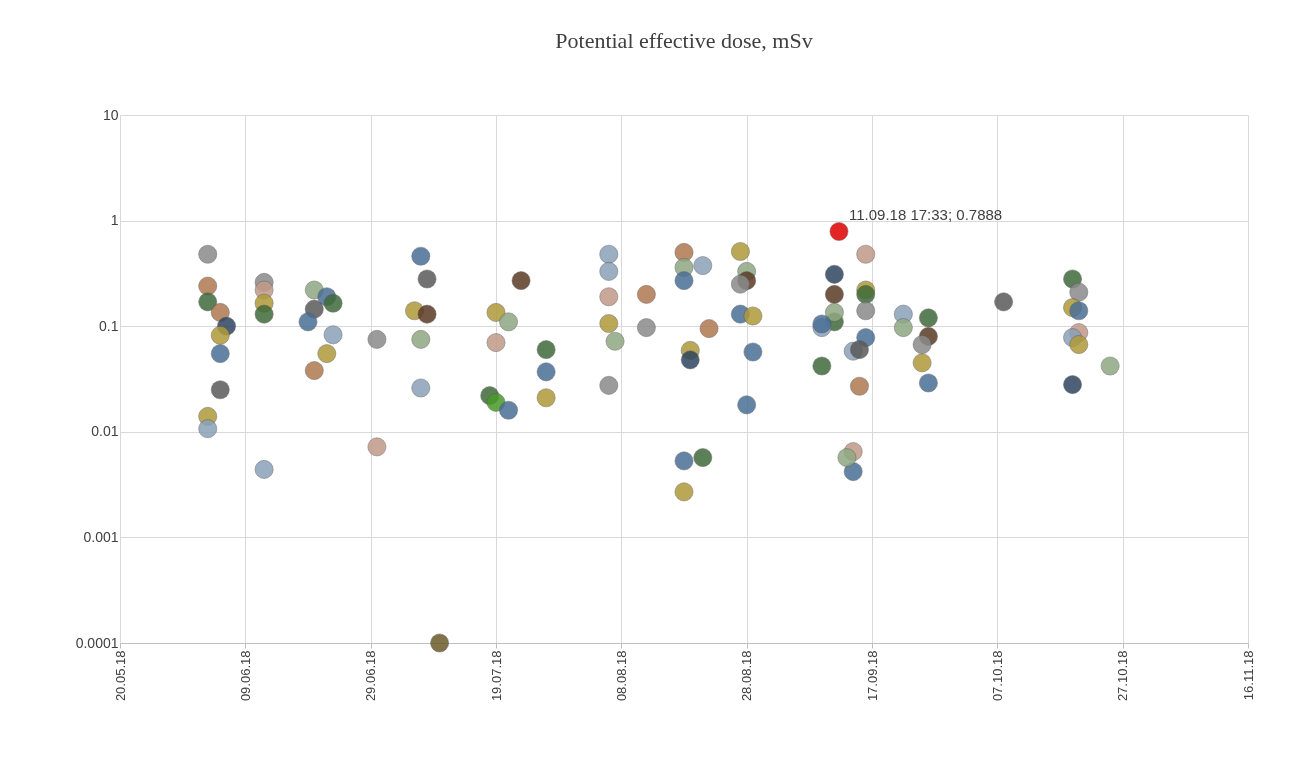  What do you see at coordinates (120, 676) in the screenshot?
I see `x-tick-label: 20.05.18` at bounding box center [120, 676].